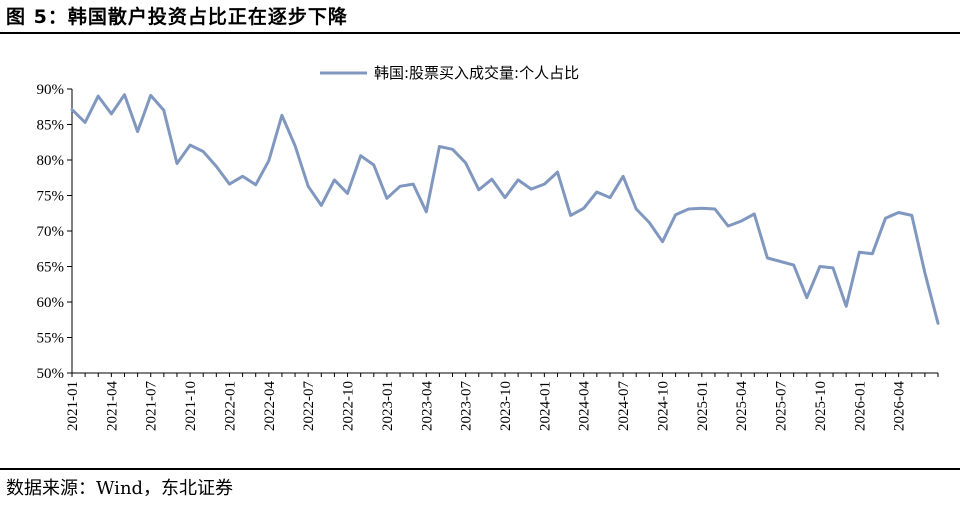 This screenshot has height=505, width=960. I want to click on source-note: 数据来源：Wind，东北证券, so click(120, 488).